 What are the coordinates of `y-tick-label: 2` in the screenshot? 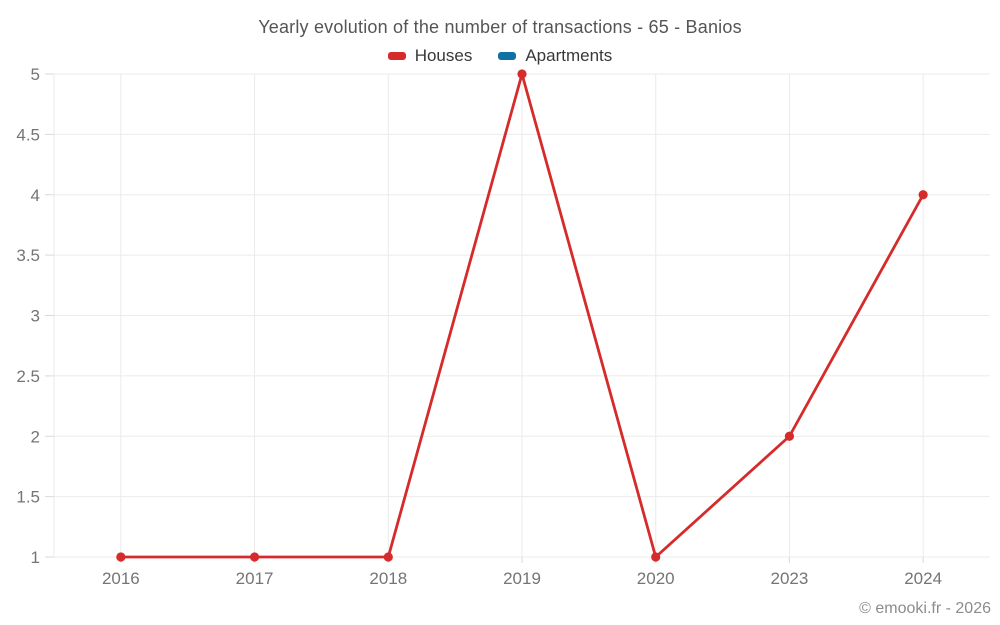 It's located at (35, 436).